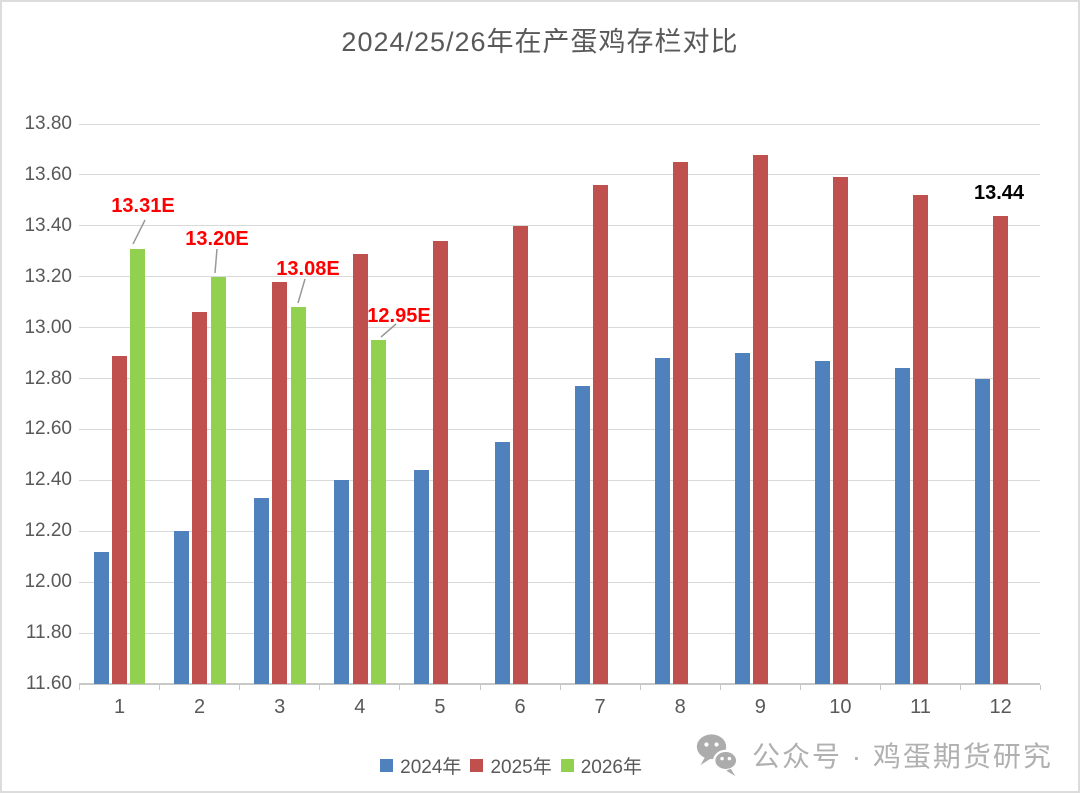 This screenshot has width=1080, height=793. Describe the element at coordinates (101, 617) in the screenshot. I see `bar-2024年-month-1` at that location.